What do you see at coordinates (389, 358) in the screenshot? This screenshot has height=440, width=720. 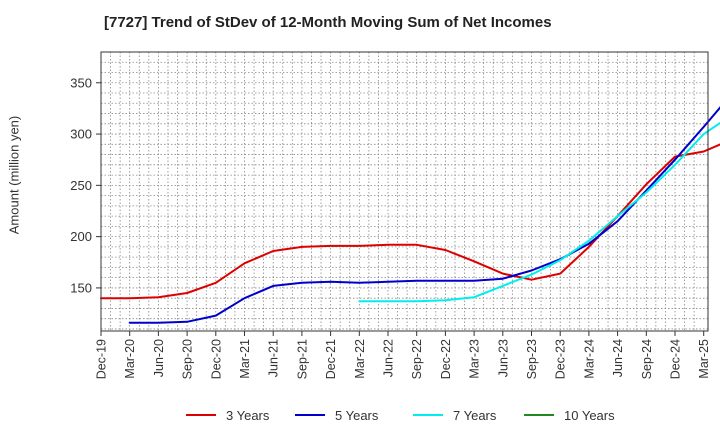 I see `x-tick-label: Jun-22` at bounding box center [389, 358].